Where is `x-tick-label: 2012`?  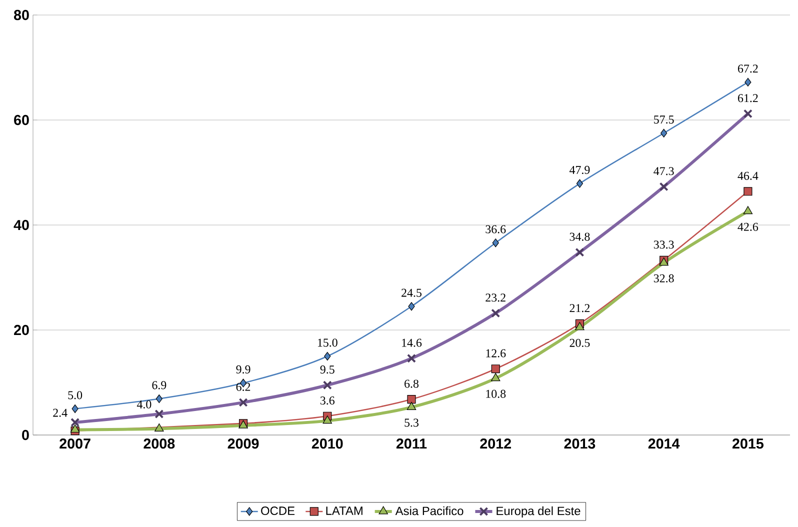
x-tick-label: 2012 is located at coordinates (495, 443).